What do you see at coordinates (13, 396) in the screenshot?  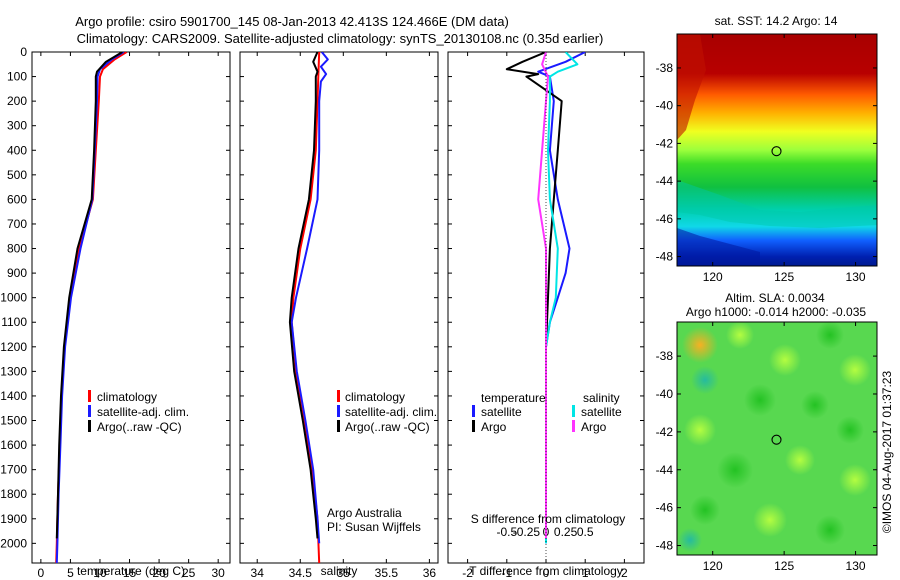 I see `depth-tick-label: 1400` at bounding box center [13, 396].